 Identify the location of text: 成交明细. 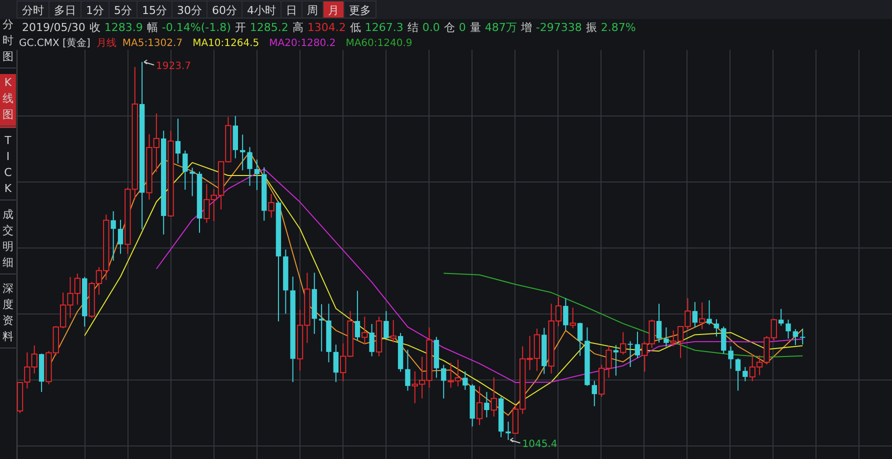
(8, 238).